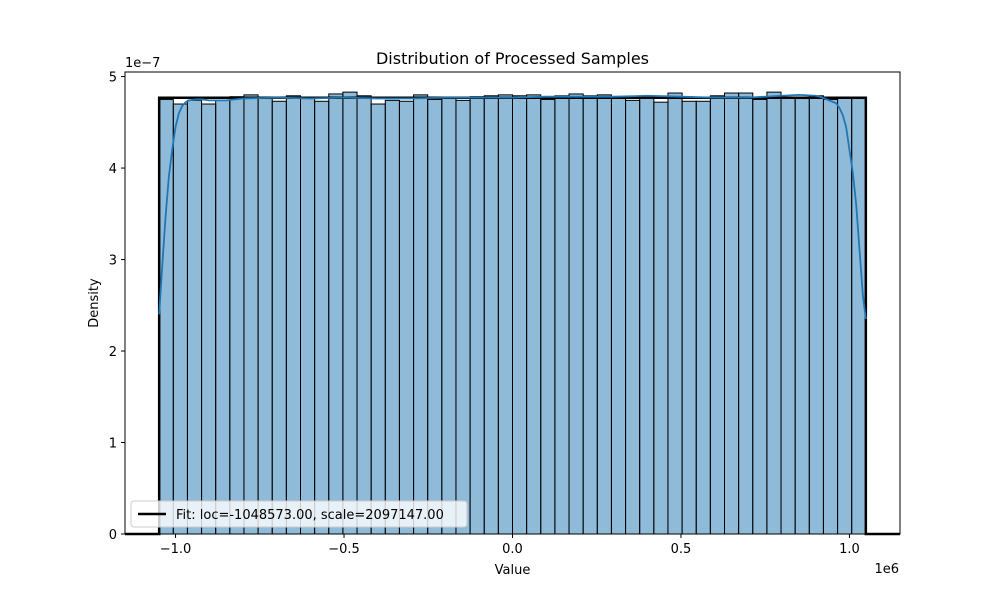 The image size is (1000, 600). What do you see at coordinates (512, 549) in the screenshot?
I see `x-tick-label: 0.0` at bounding box center [512, 549].